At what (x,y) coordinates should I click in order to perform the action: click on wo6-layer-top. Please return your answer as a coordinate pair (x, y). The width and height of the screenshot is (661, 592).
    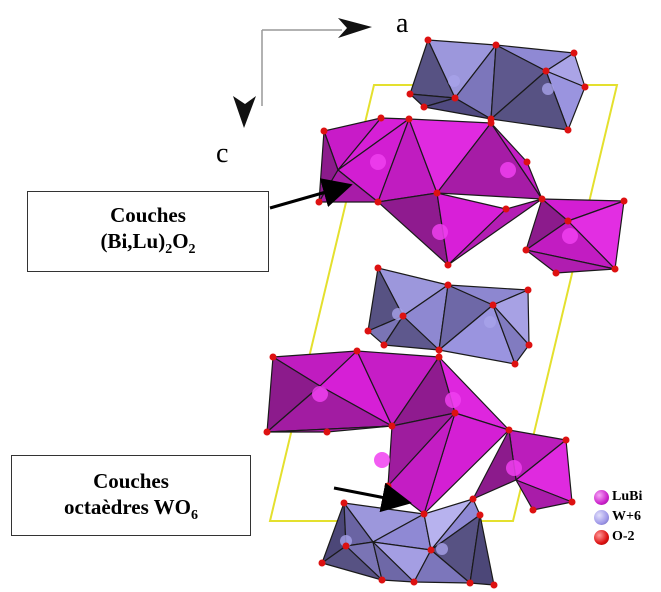
    Looking at the image, I should click on (497, 85).